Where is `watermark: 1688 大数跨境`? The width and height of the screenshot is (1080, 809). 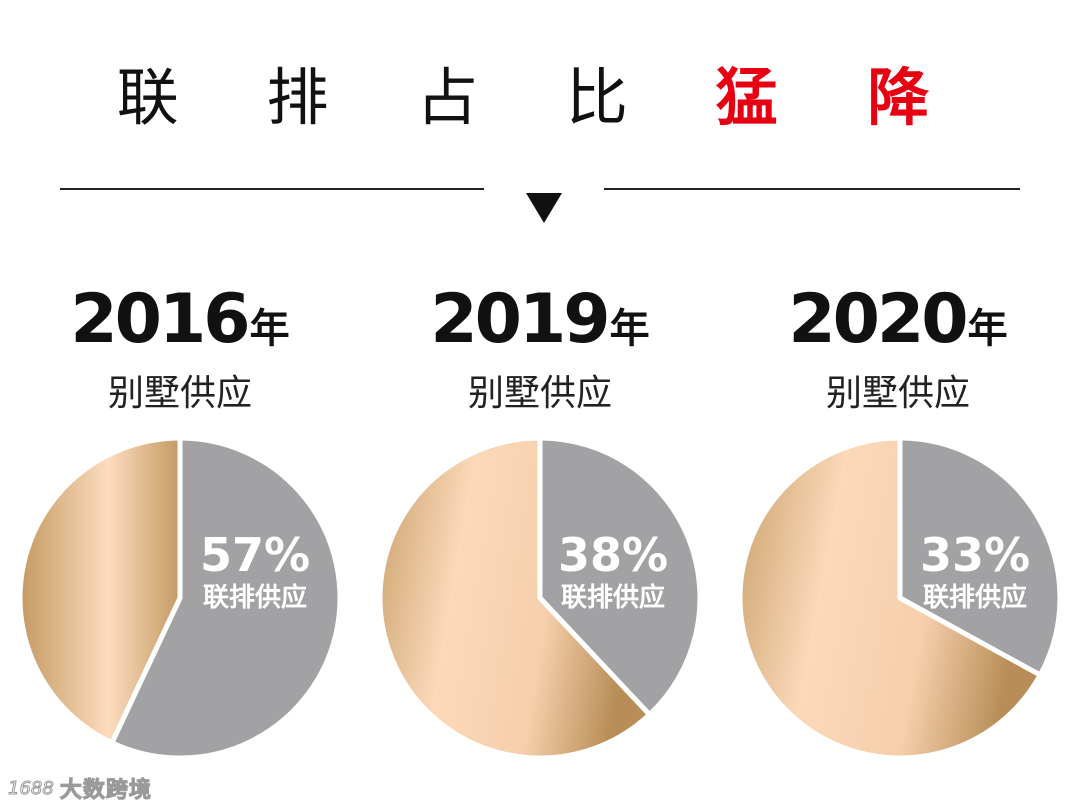
watermark: 1688 大数跨境 is located at coordinates (80, 788).